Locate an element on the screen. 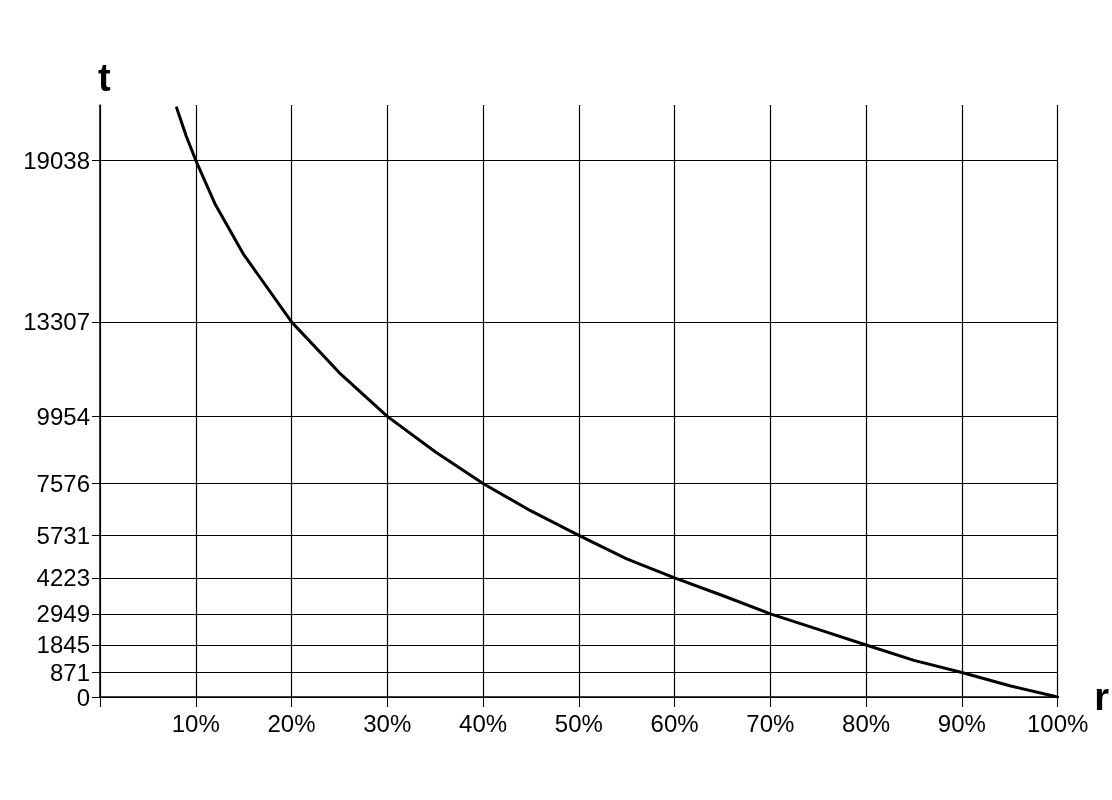  x-tick-label: 100% is located at coordinates (1057, 723).